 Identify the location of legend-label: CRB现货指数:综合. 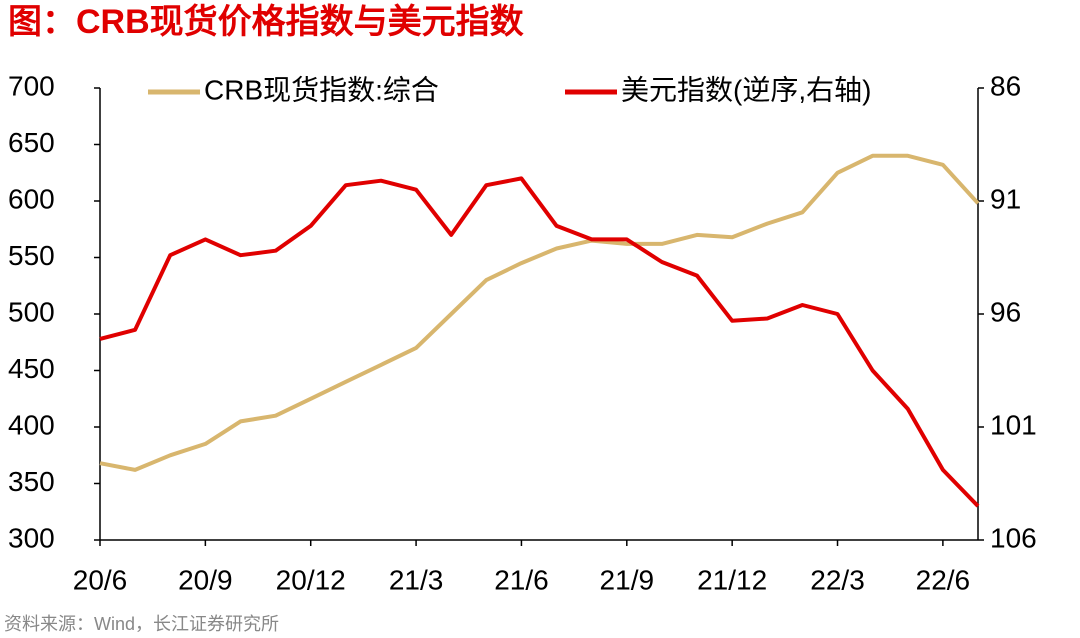
(321, 89).